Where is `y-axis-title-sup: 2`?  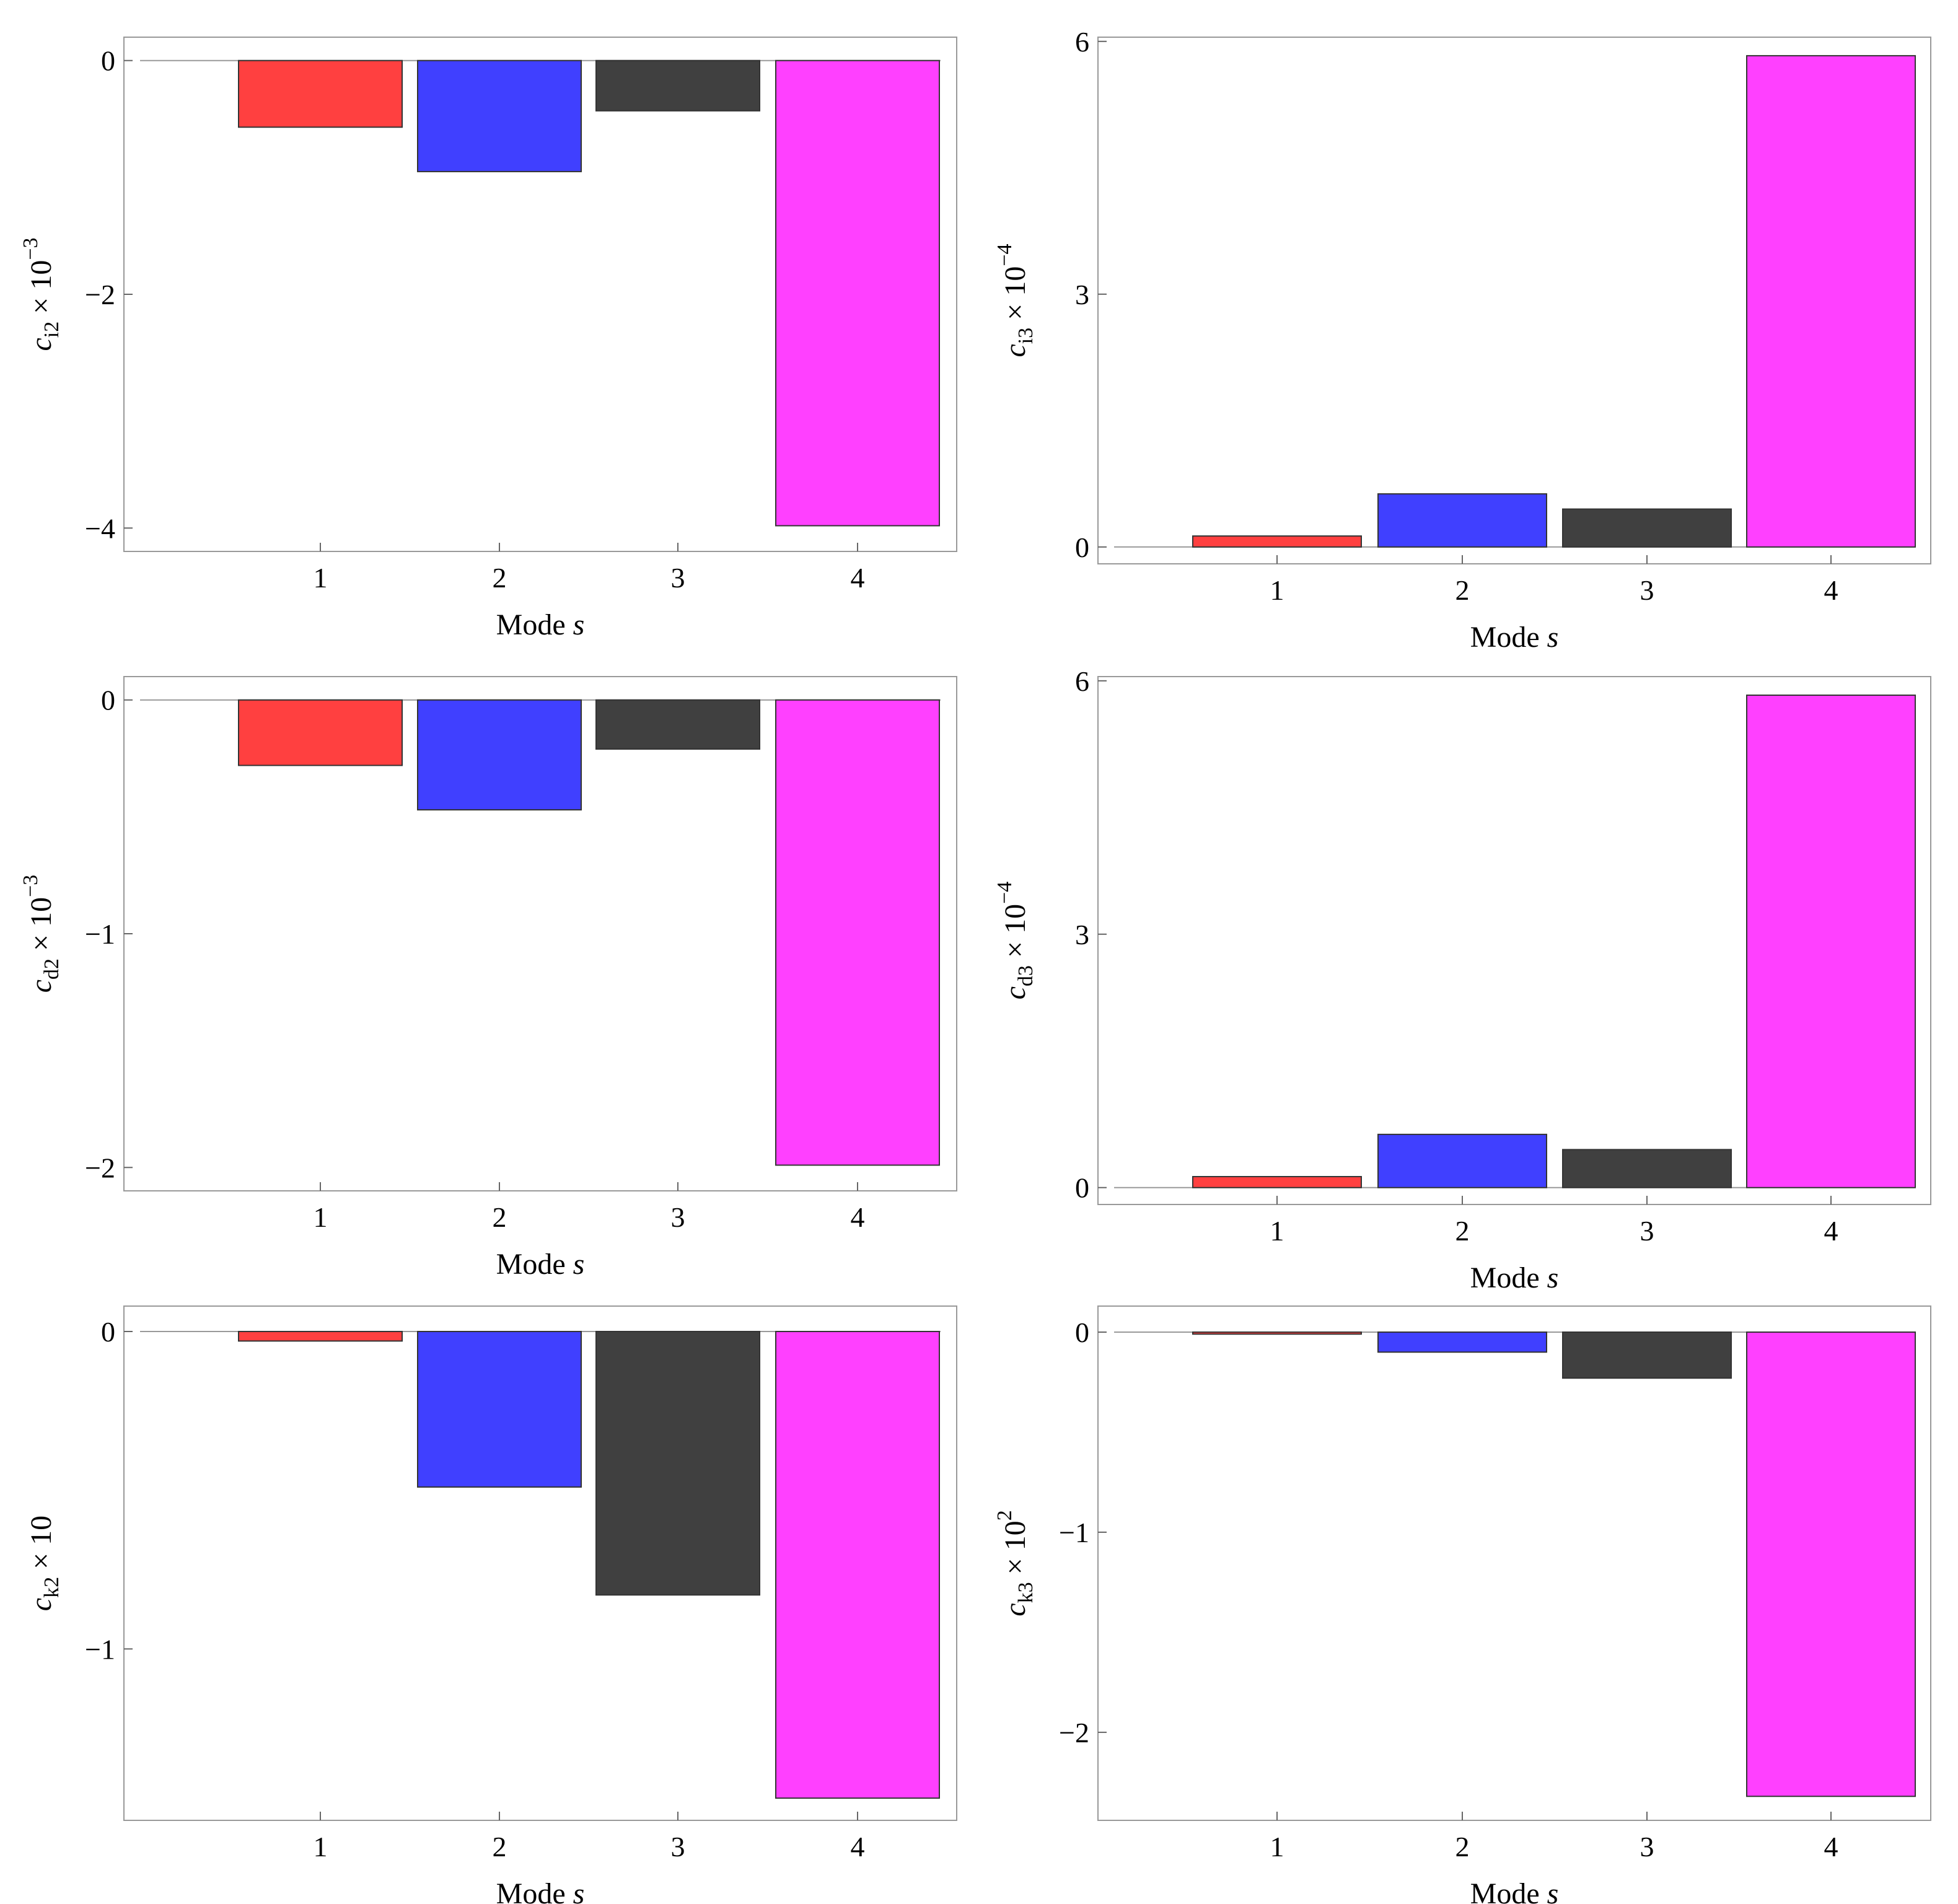
y-axis-title-sup: 2 is located at coordinates (1004, 1515).